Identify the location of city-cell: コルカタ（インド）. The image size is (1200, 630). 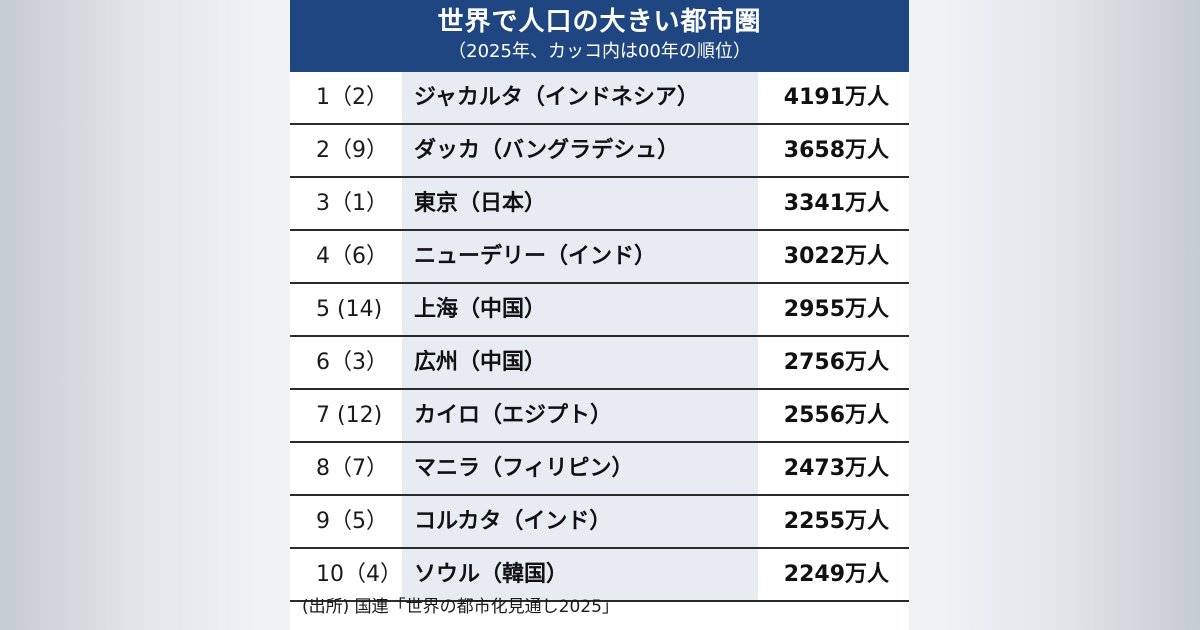
(580, 521).